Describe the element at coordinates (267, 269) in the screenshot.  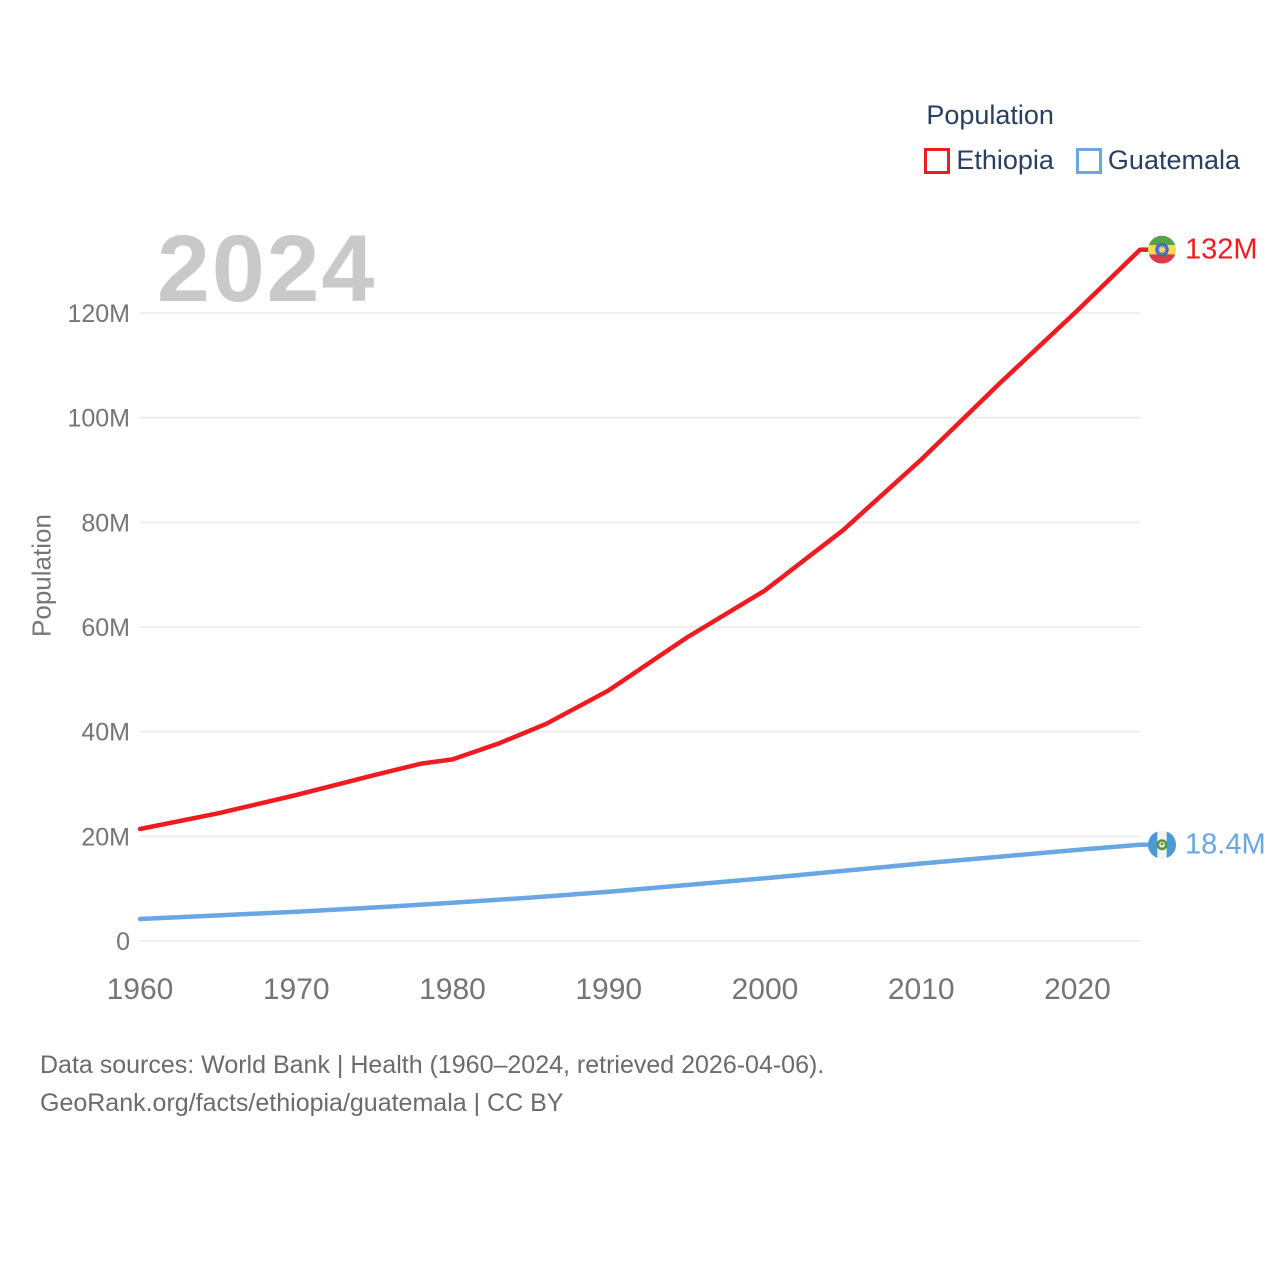
I see `year-watermark: 2024` at that location.